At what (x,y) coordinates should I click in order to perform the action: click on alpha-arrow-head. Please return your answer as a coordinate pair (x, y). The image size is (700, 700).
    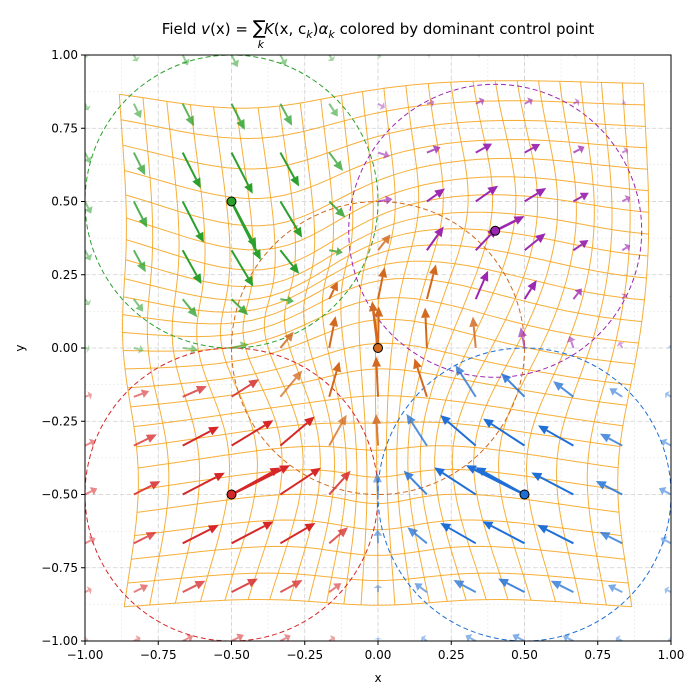
    Looking at the image, I should click on (373, 306).